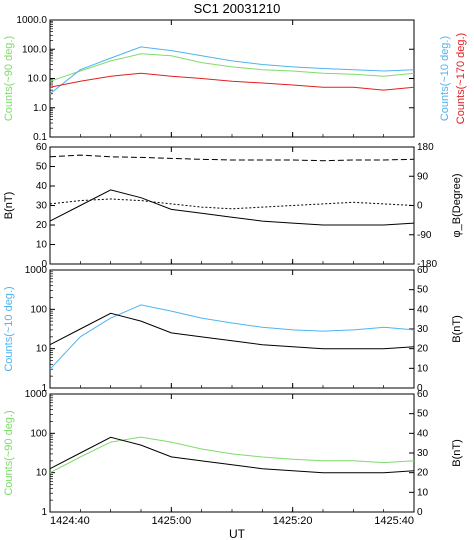 Image resolution: width=474 pixels, height=540 pixels. I want to click on y-axis-label-left: Counts(~10 deg.), so click(9, 328).